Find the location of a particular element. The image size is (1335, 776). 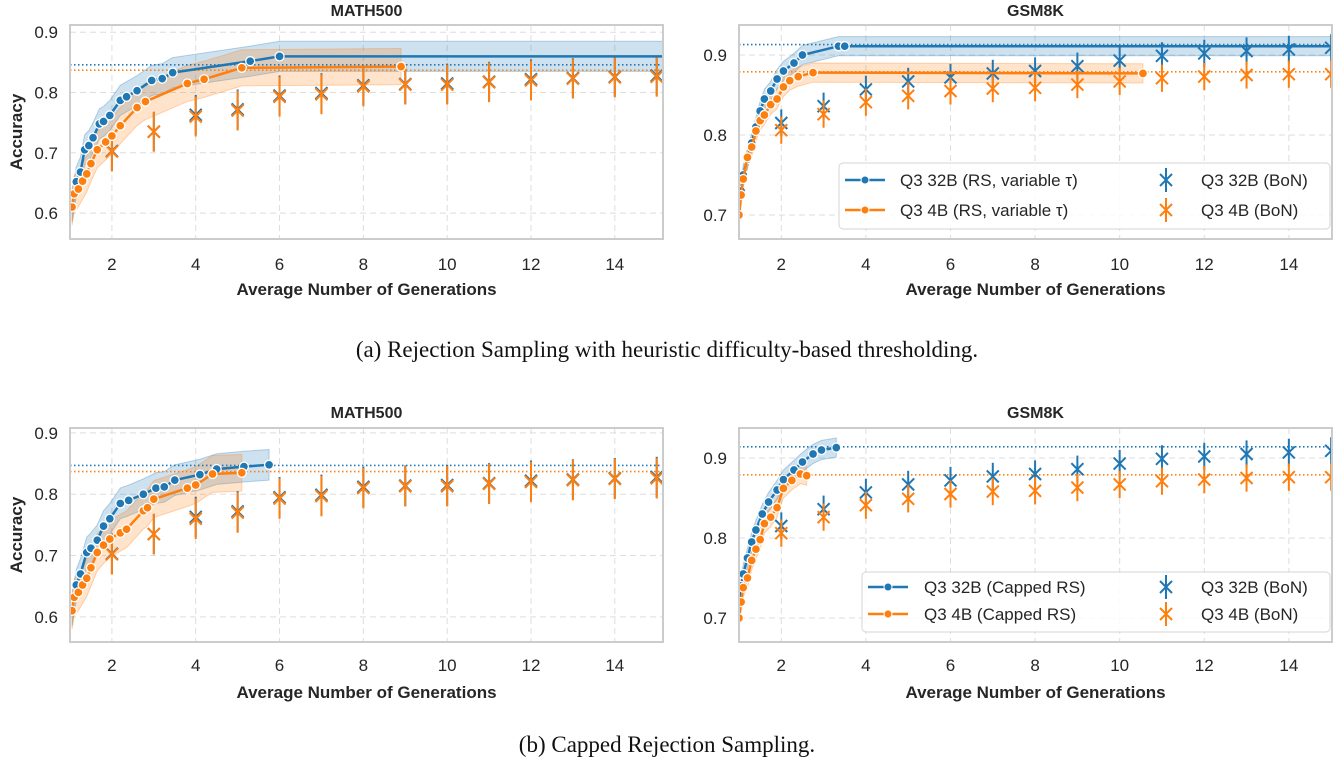

legend-label: Q3 32B (BoN) is located at coordinates (1254, 180).